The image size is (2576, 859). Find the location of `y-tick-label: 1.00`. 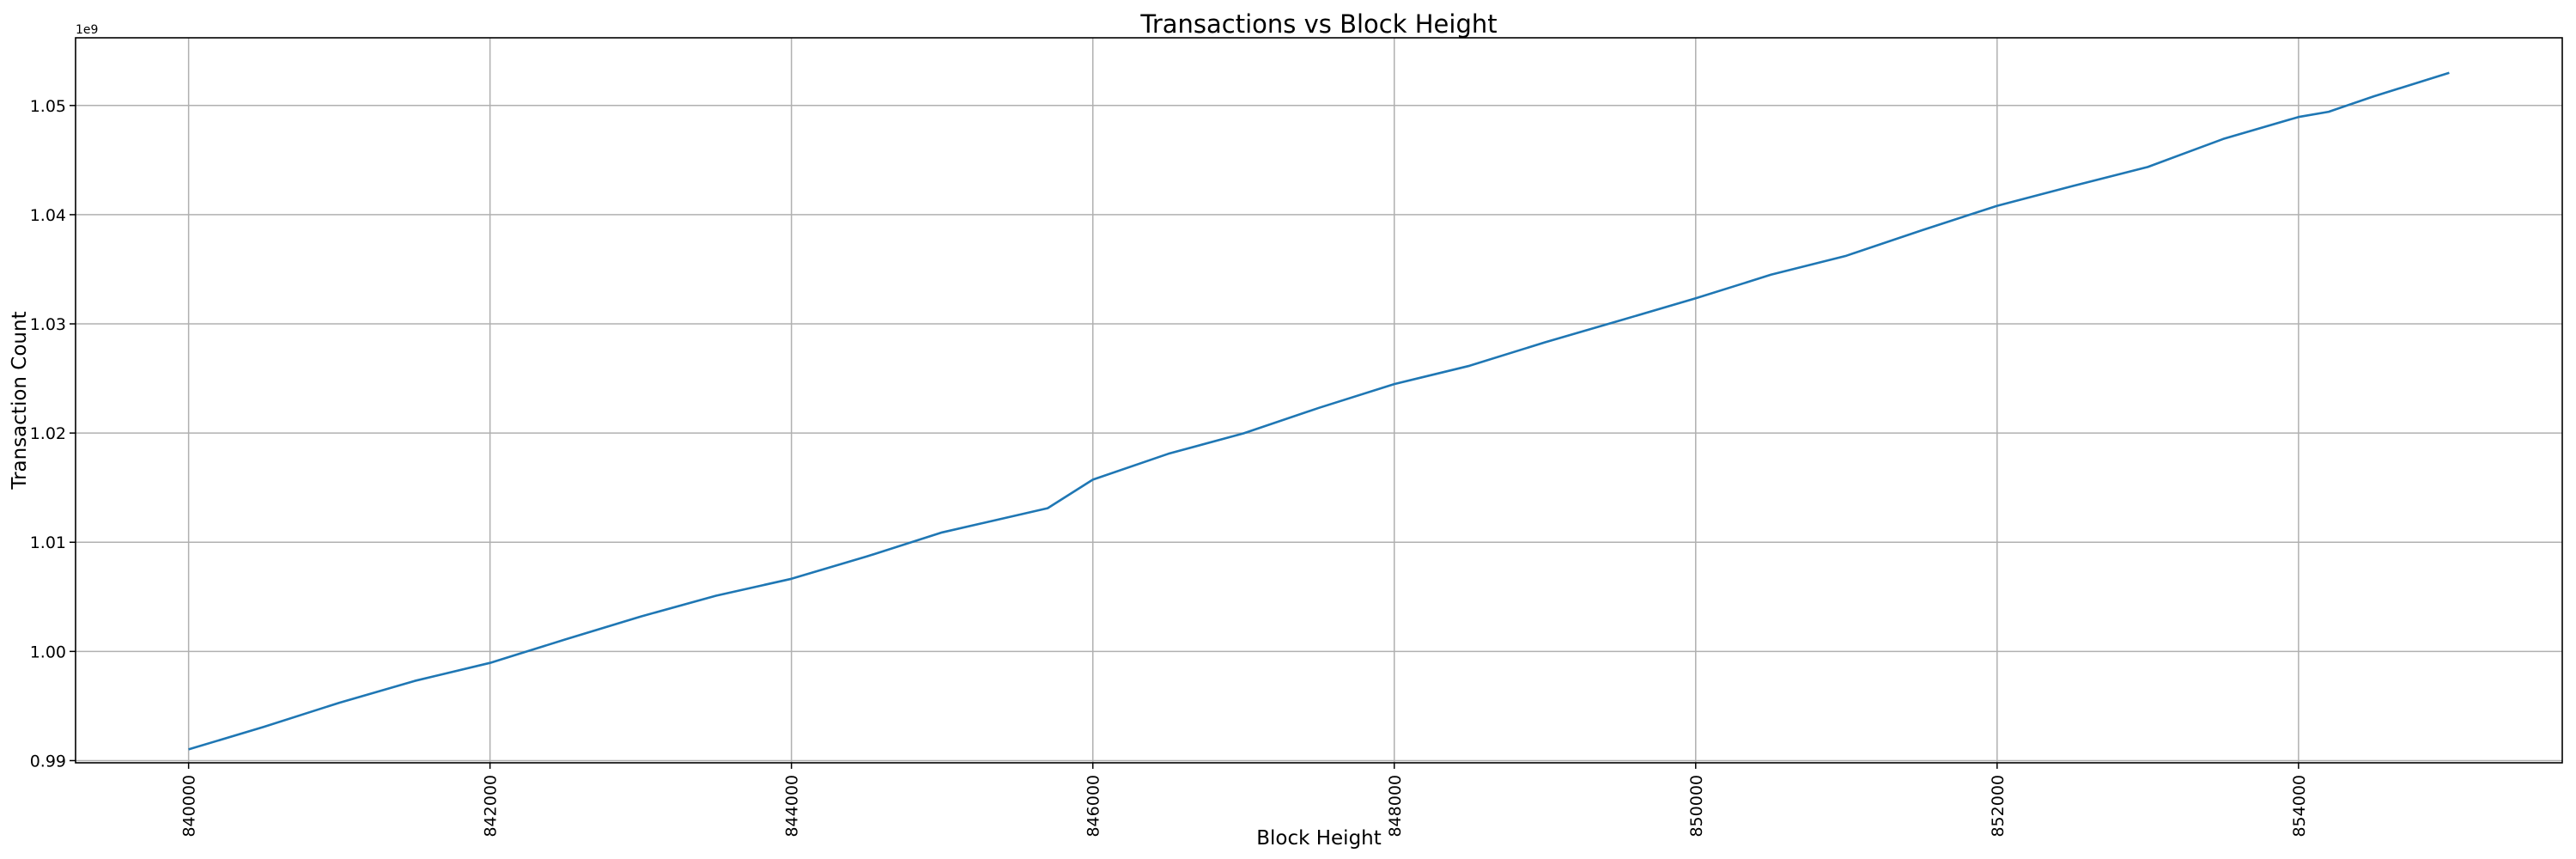

y-tick-label: 1.00 is located at coordinates (48, 652).